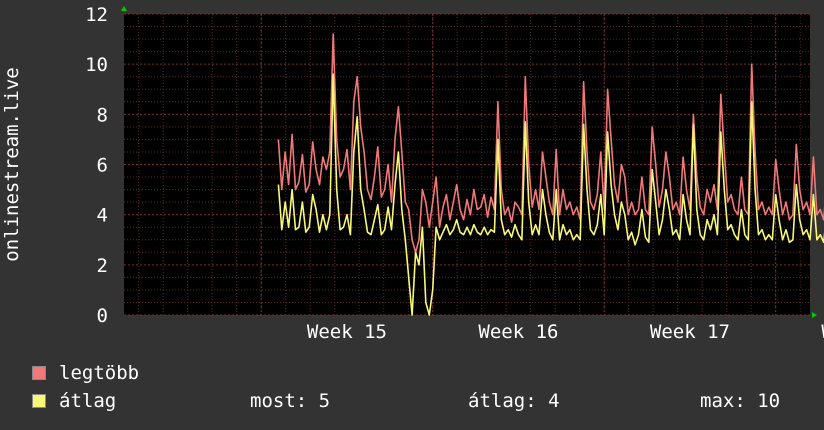 The height and width of the screenshot is (430, 824). Describe the element at coordinates (96, 15) in the screenshot. I see `y-tick-label: 12` at that location.